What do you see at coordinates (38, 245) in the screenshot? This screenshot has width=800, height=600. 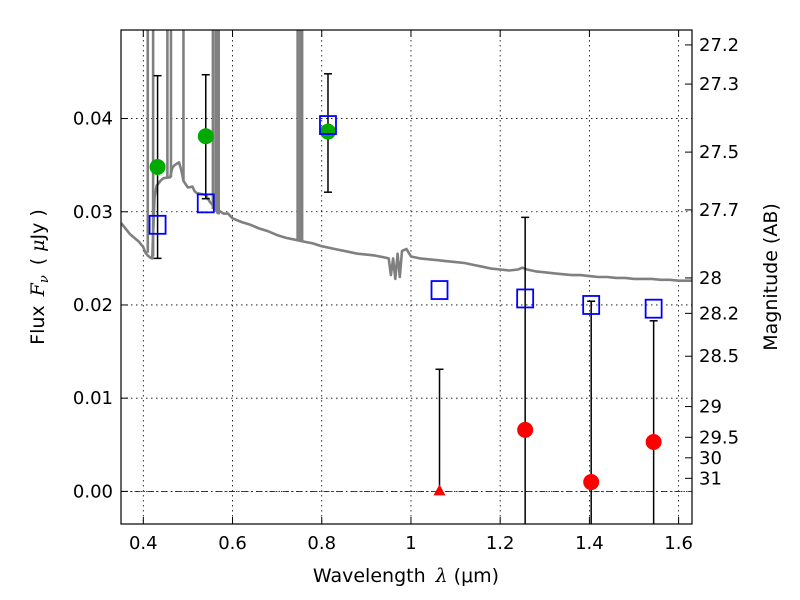 I see `y-axis-unit-mu: μ` at bounding box center [38, 245].